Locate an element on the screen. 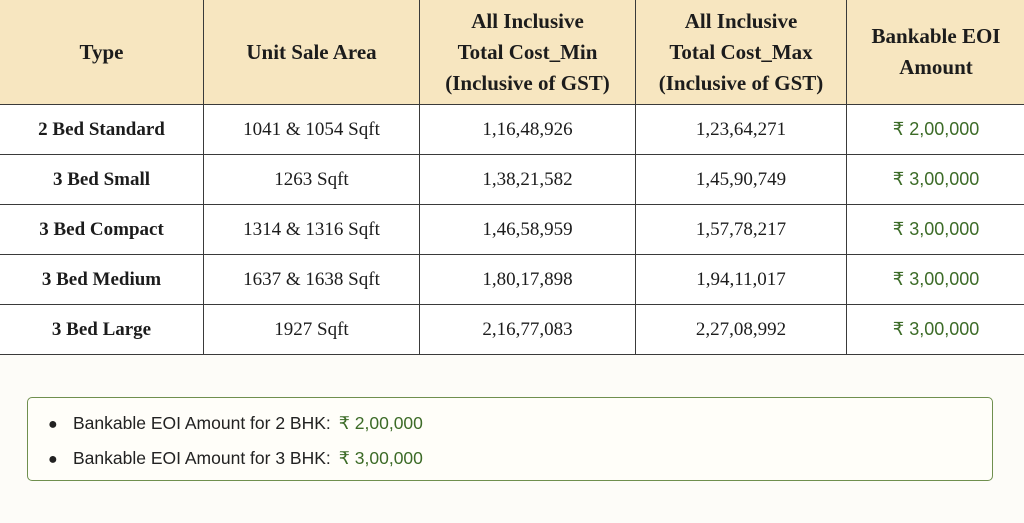 This screenshot has width=1024, height=523. header-unit-sale-area: Unit Sale Area is located at coordinates (311, 52).